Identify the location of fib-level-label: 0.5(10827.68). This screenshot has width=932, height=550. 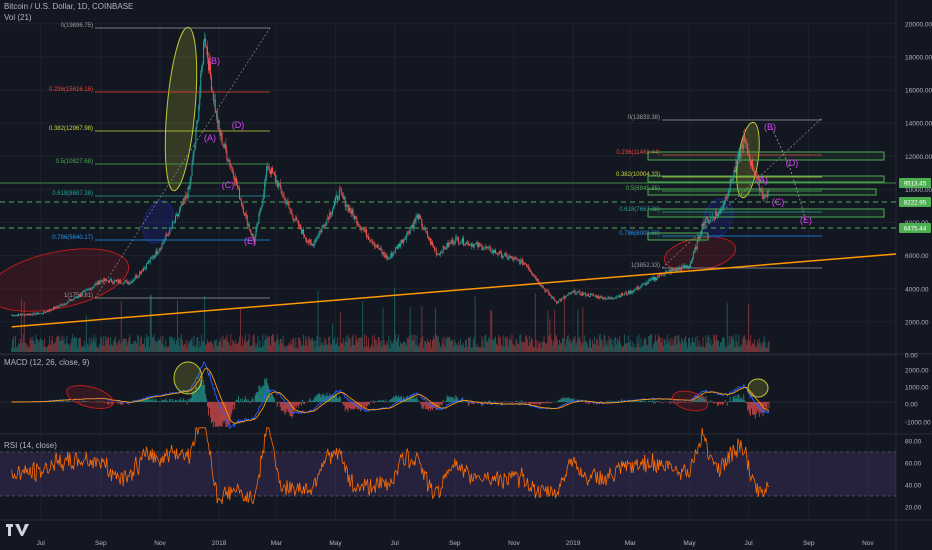
(74, 162).